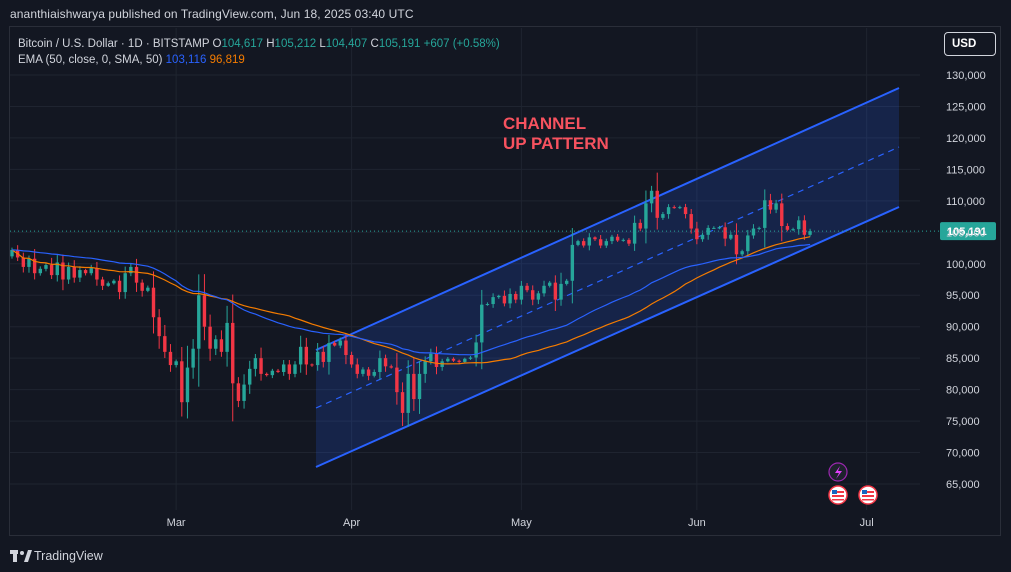  What do you see at coordinates (965, 202) in the screenshot?
I see `price-tick-label: 110,000` at bounding box center [965, 202].